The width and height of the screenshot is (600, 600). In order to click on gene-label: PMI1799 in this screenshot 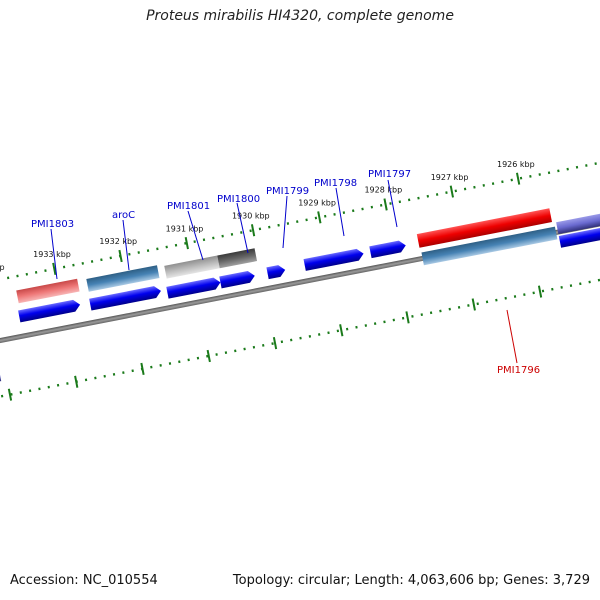, I will do `click(287, 191)`.